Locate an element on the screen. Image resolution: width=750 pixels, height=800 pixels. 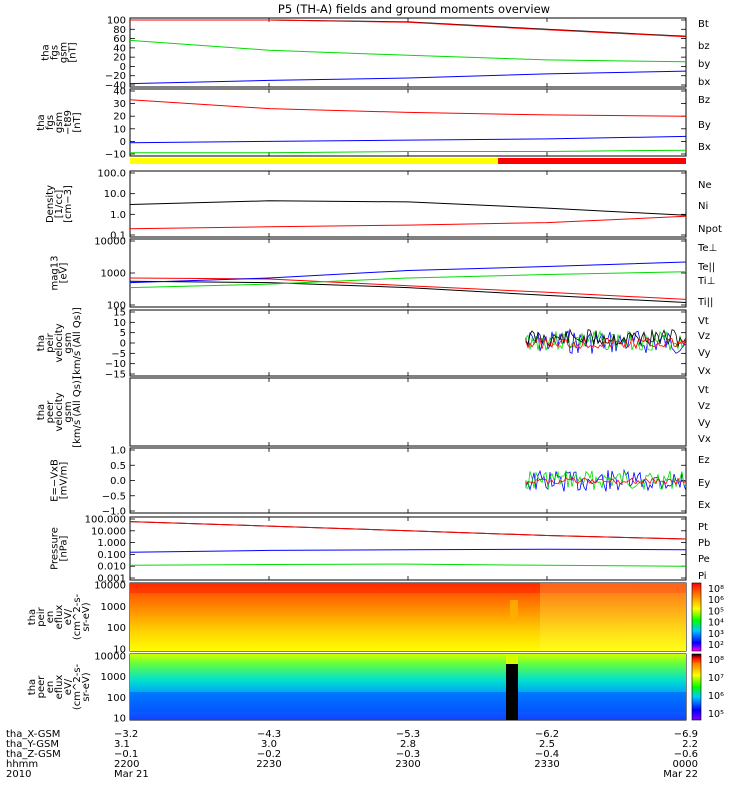
series-line-Ne is located at coordinates (408, 222).